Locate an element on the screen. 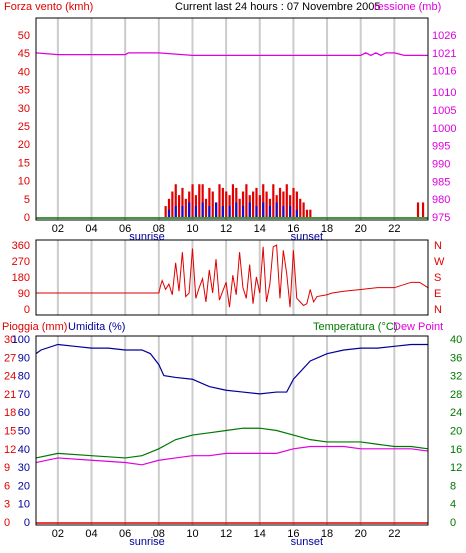 The width and height of the screenshot is (466, 553). pressure-tick-label: 1016 is located at coordinates (444, 72).